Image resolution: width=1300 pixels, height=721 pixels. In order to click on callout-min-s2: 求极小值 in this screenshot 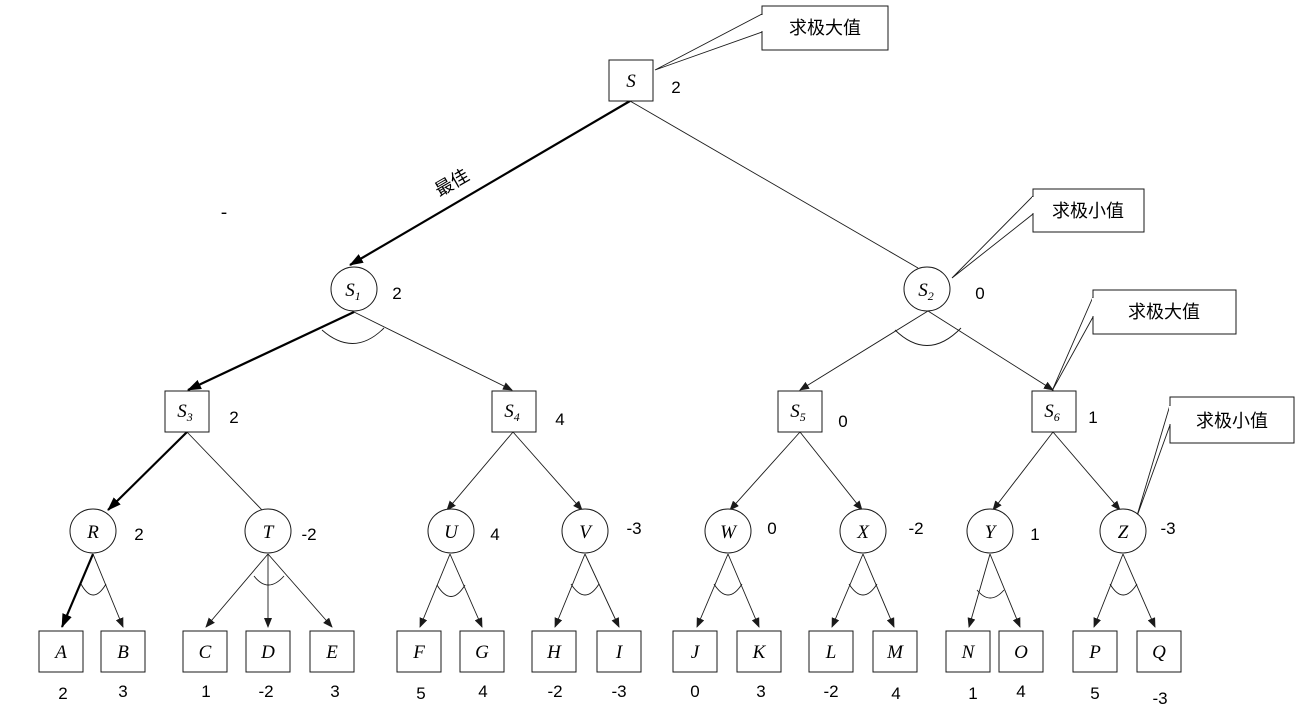, I will do `click(1048, 233)`.